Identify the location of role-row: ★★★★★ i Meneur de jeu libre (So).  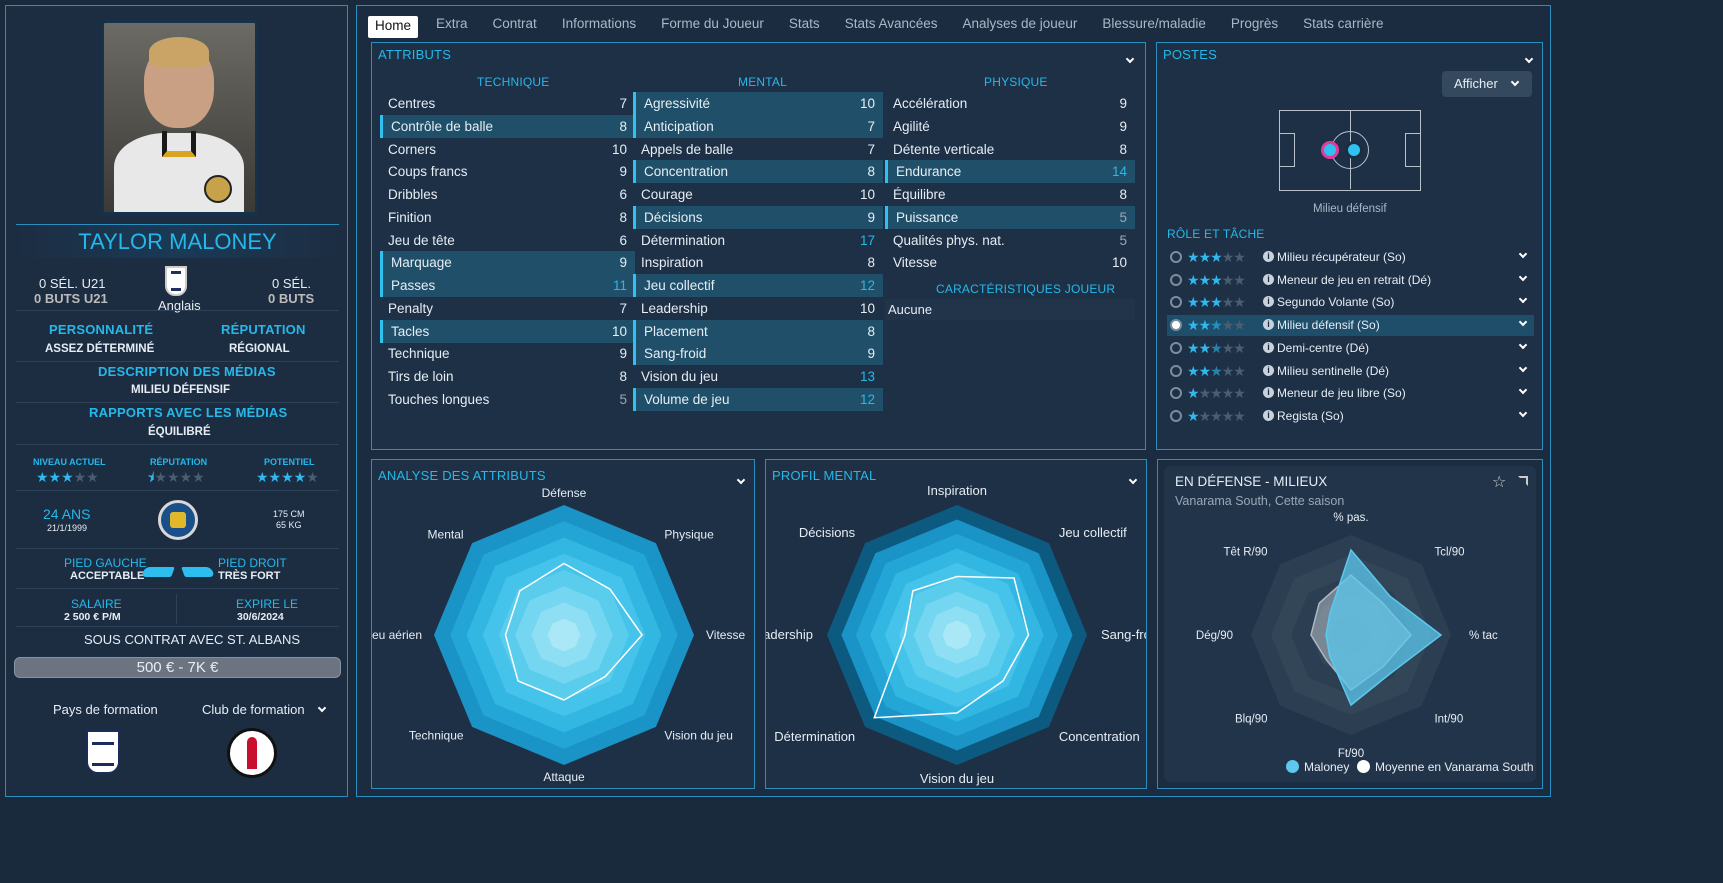
(1350, 393).